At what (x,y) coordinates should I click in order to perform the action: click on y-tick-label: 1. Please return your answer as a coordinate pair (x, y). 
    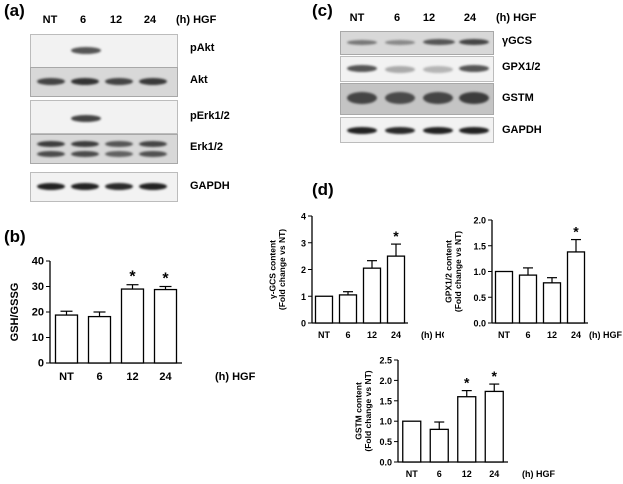
    Looking at the image, I should click on (303, 297).